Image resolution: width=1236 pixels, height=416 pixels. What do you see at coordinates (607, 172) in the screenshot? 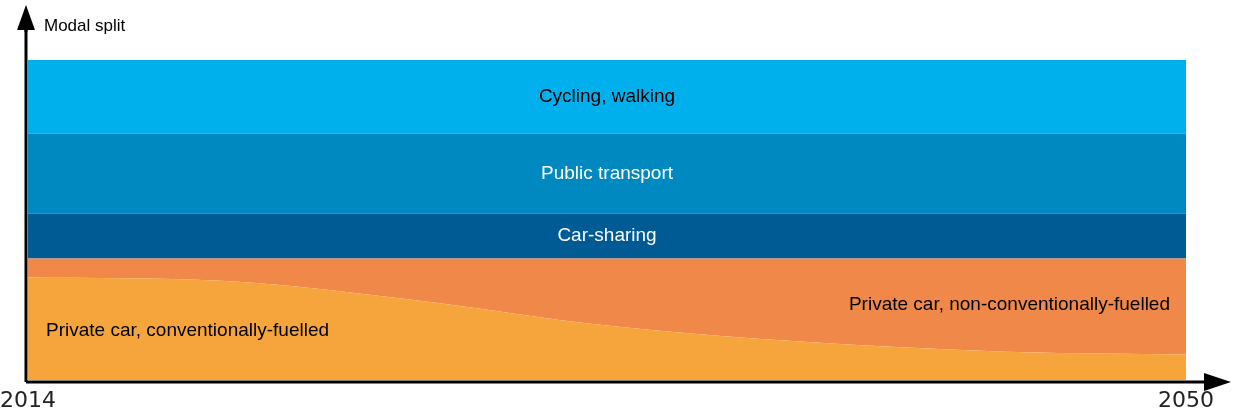
I see `series-label: Public transport` at bounding box center [607, 172].